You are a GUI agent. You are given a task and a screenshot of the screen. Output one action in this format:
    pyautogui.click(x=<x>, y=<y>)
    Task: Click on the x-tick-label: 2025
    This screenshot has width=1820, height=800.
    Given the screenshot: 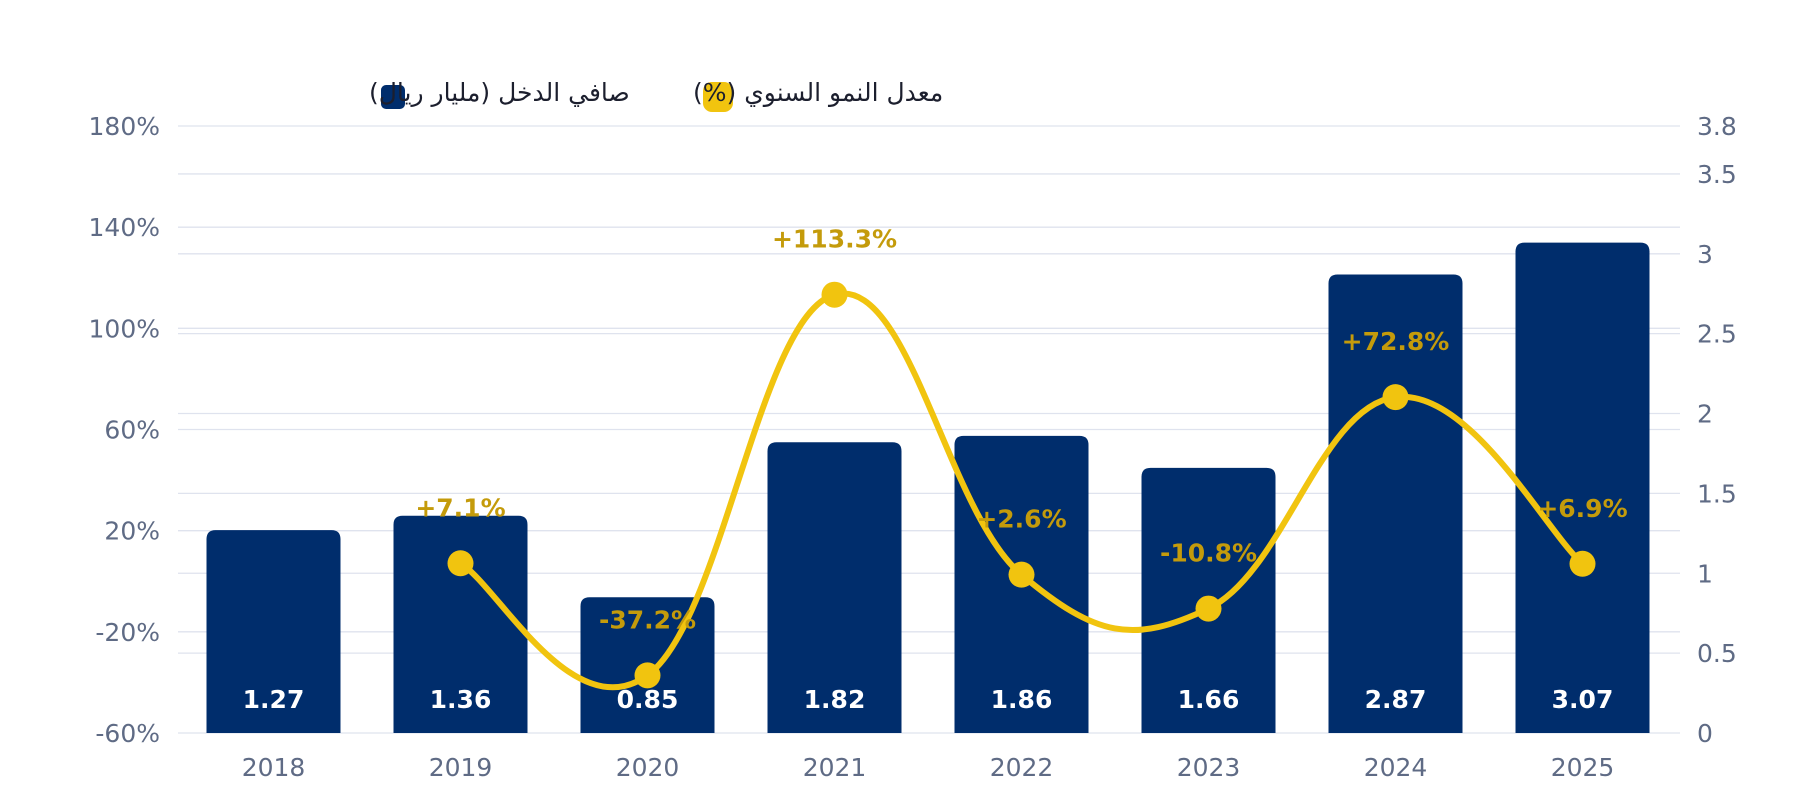 What is the action you would take?
    pyautogui.click(x=1583, y=767)
    